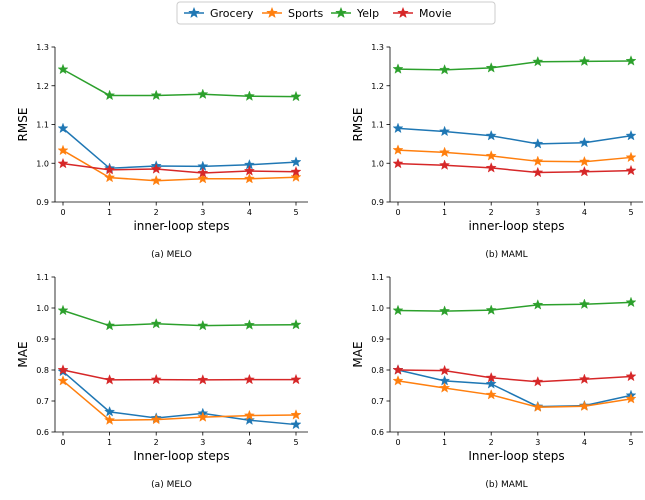 The width and height of the screenshot is (645, 500). What do you see at coordinates (219, 13) in the screenshot?
I see `legend-entry-grocery: Grocery` at bounding box center [219, 13].